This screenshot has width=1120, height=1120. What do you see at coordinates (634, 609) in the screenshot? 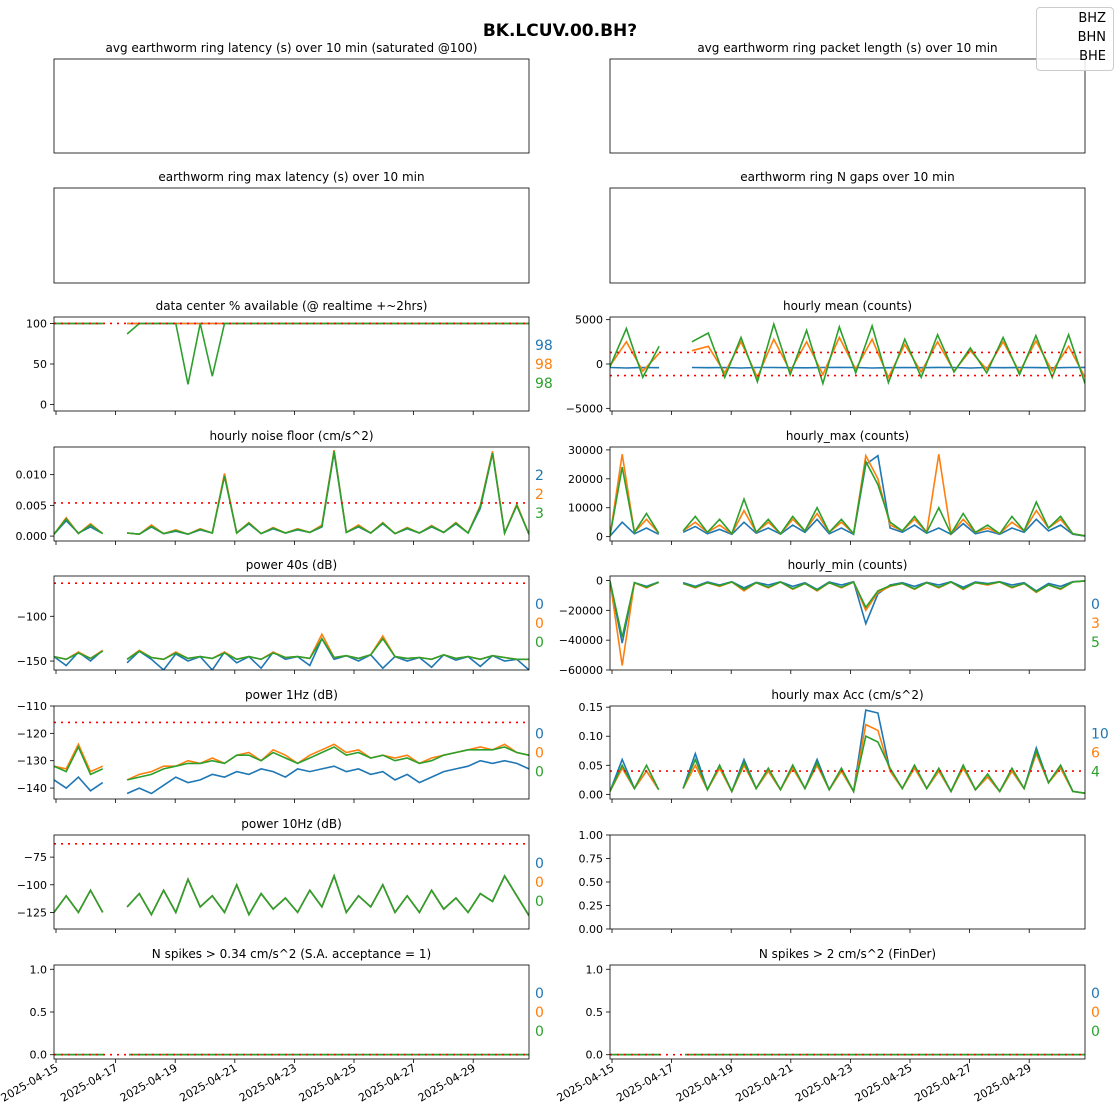
I see `series-line-bhe-hmin` at bounding box center [634, 609].